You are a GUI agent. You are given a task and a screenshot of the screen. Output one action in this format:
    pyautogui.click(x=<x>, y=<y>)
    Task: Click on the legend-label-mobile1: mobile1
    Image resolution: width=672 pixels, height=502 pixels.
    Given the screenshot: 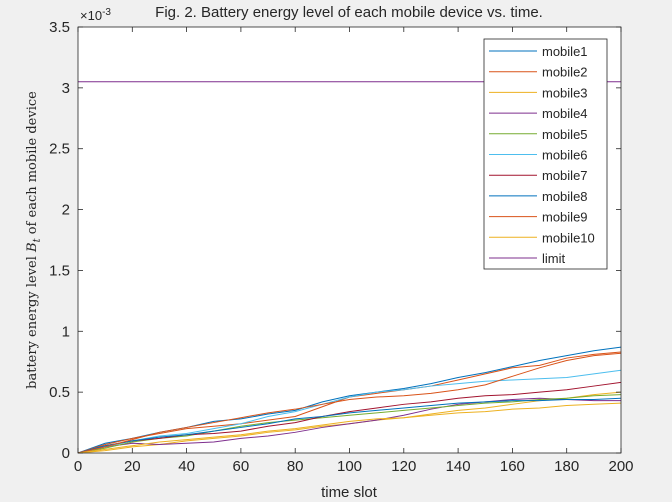 What is the action you would take?
    pyautogui.click(x=565, y=51)
    